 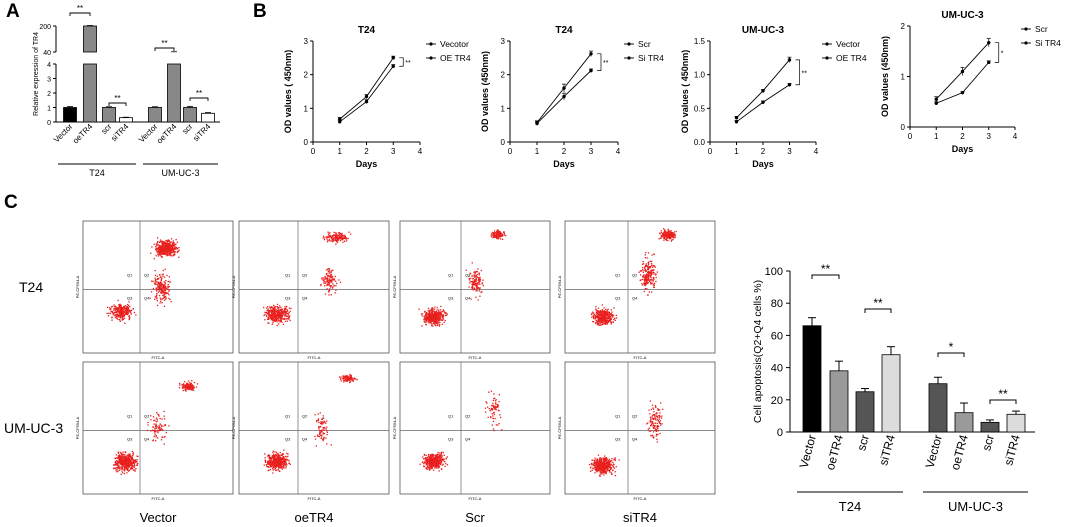 I want to click on quadrant-label: Q2, so click(x=468, y=275).